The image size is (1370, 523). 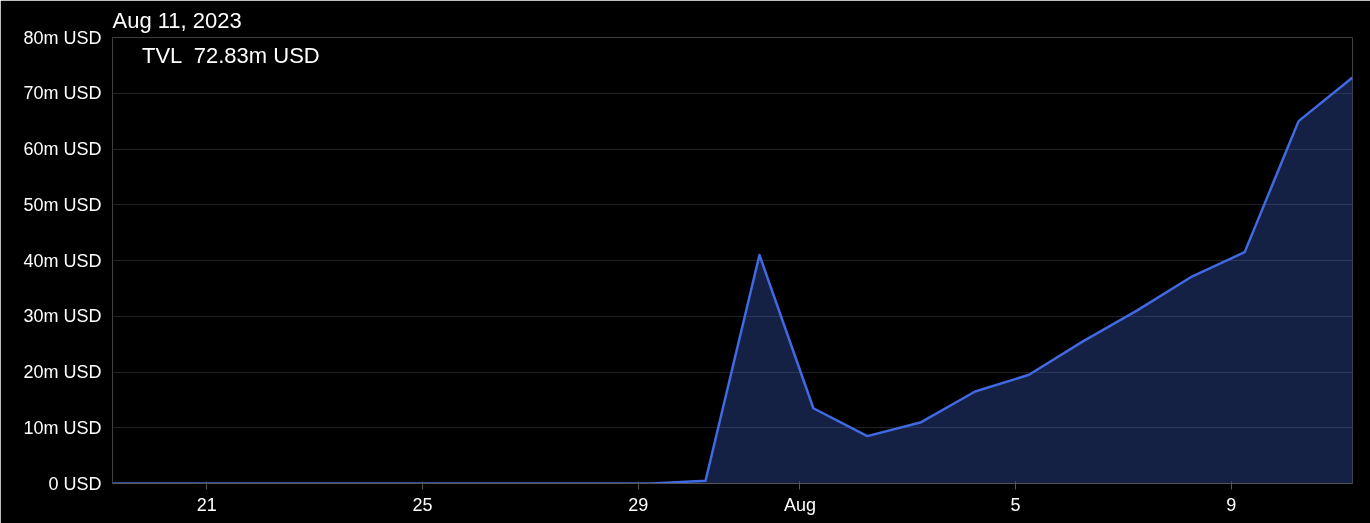 What do you see at coordinates (62, 427) in the screenshot?
I see `y-tick-label: 10m USD` at bounding box center [62, 427].